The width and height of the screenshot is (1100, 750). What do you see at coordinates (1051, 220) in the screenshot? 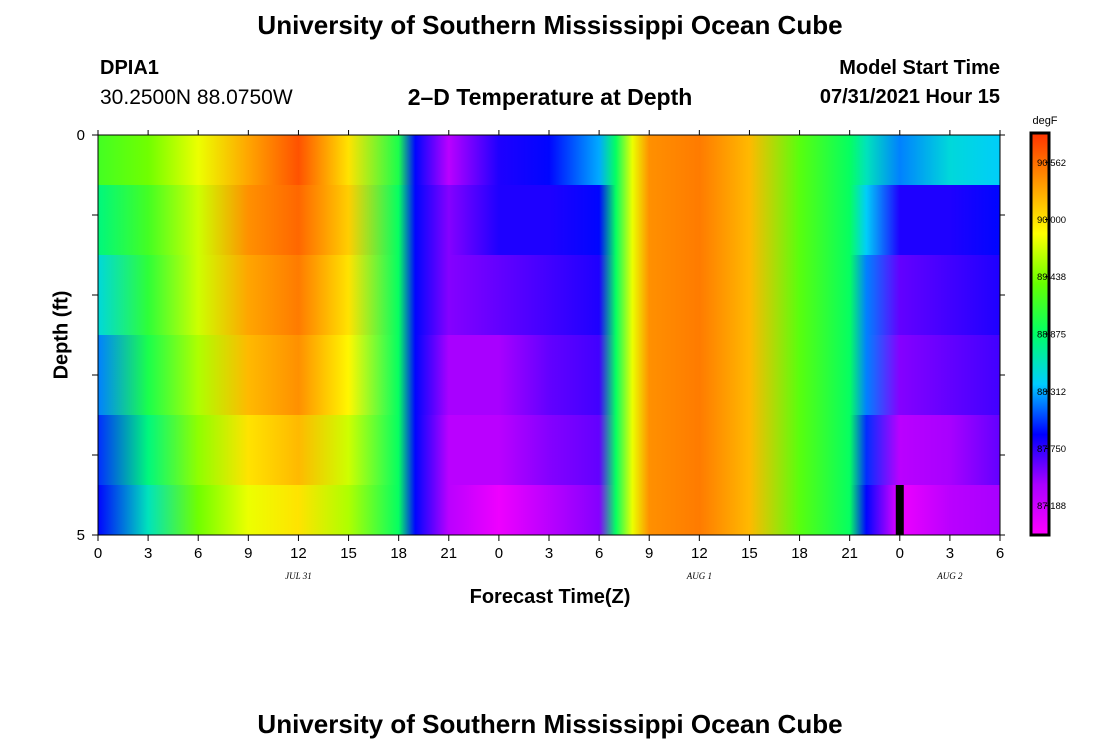
I see `colorbar-label: 90.000` at bounding box center [1051, 220].